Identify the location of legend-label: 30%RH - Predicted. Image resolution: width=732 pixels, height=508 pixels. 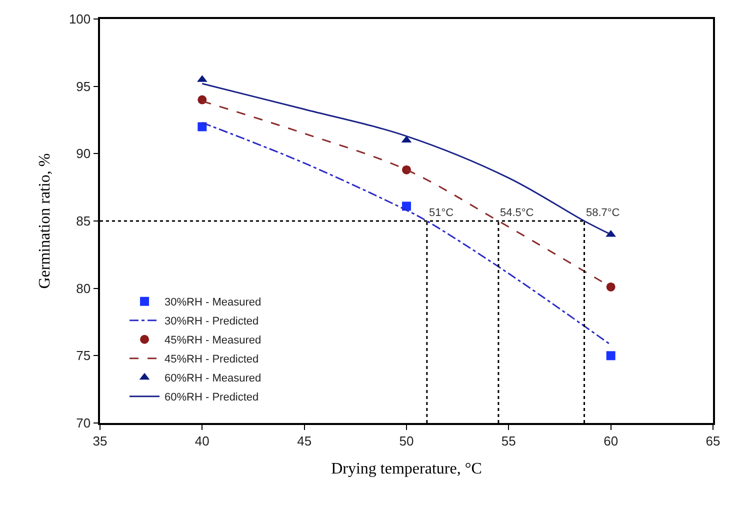
(211, 322).